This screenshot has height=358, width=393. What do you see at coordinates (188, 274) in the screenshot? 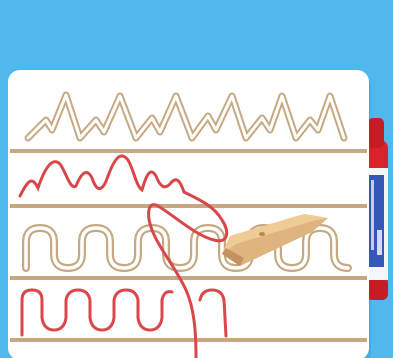
I see `loose-string` at bounding box center [188, 274].